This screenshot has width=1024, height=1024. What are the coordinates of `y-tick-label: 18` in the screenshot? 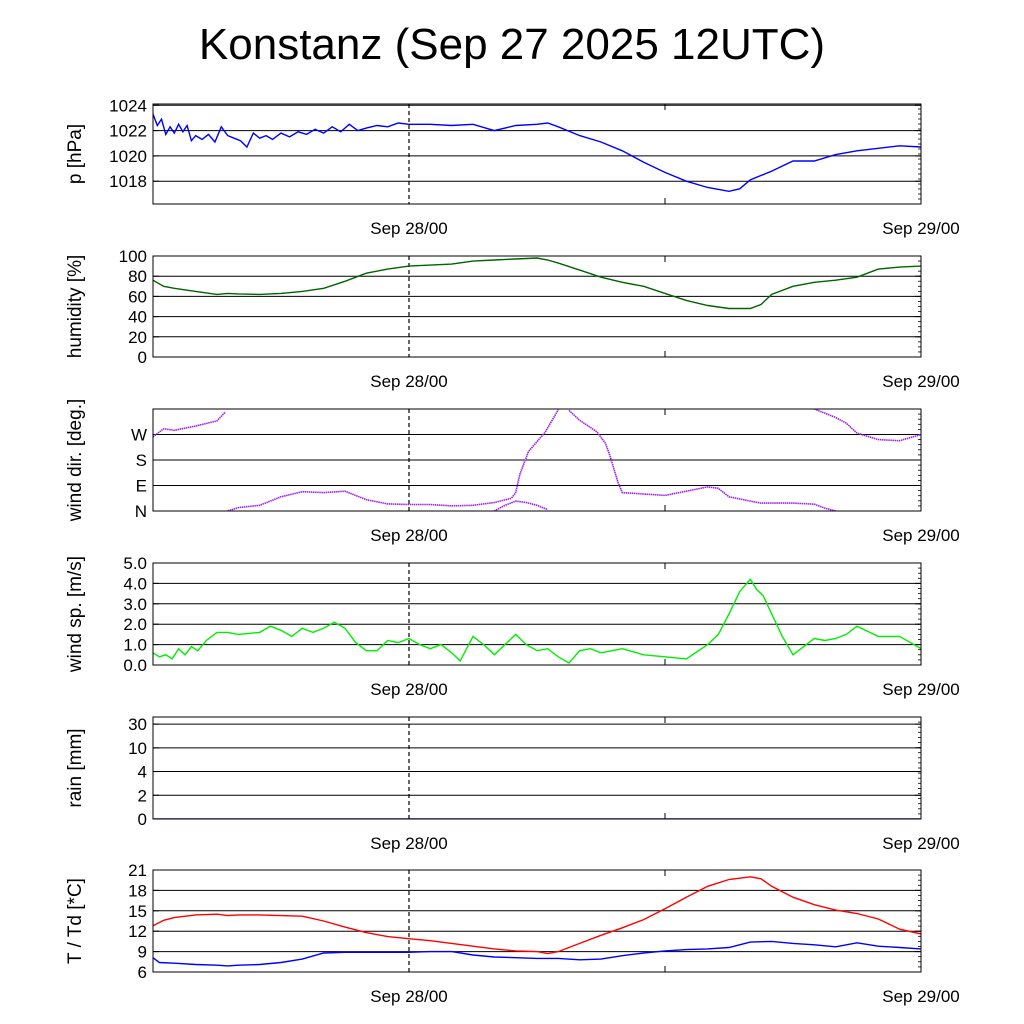 It's located at (137, 890).